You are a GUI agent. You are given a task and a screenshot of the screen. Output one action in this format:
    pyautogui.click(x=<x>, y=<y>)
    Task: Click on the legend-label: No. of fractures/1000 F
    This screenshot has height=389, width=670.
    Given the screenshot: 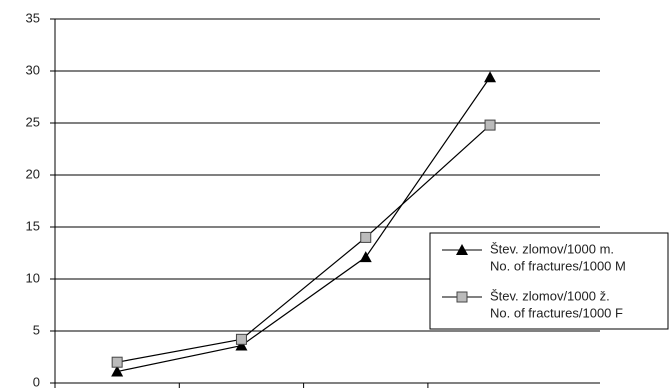 What is the action you would take?
    pyautogui.click(x=556, y=312)
    